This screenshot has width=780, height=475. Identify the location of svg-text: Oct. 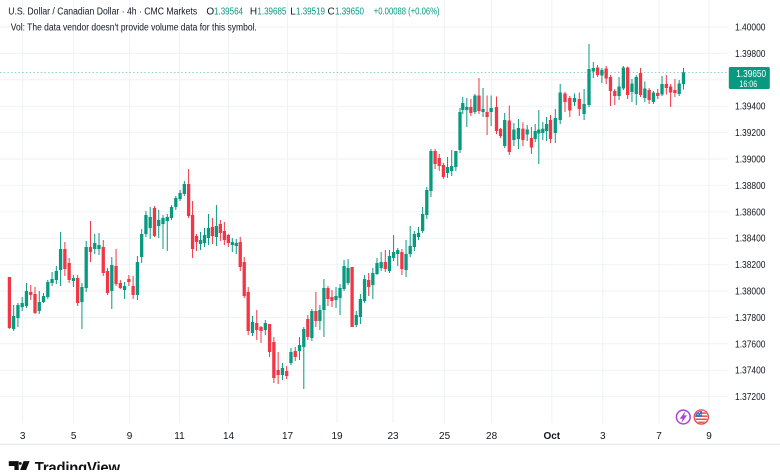
(551, 436).